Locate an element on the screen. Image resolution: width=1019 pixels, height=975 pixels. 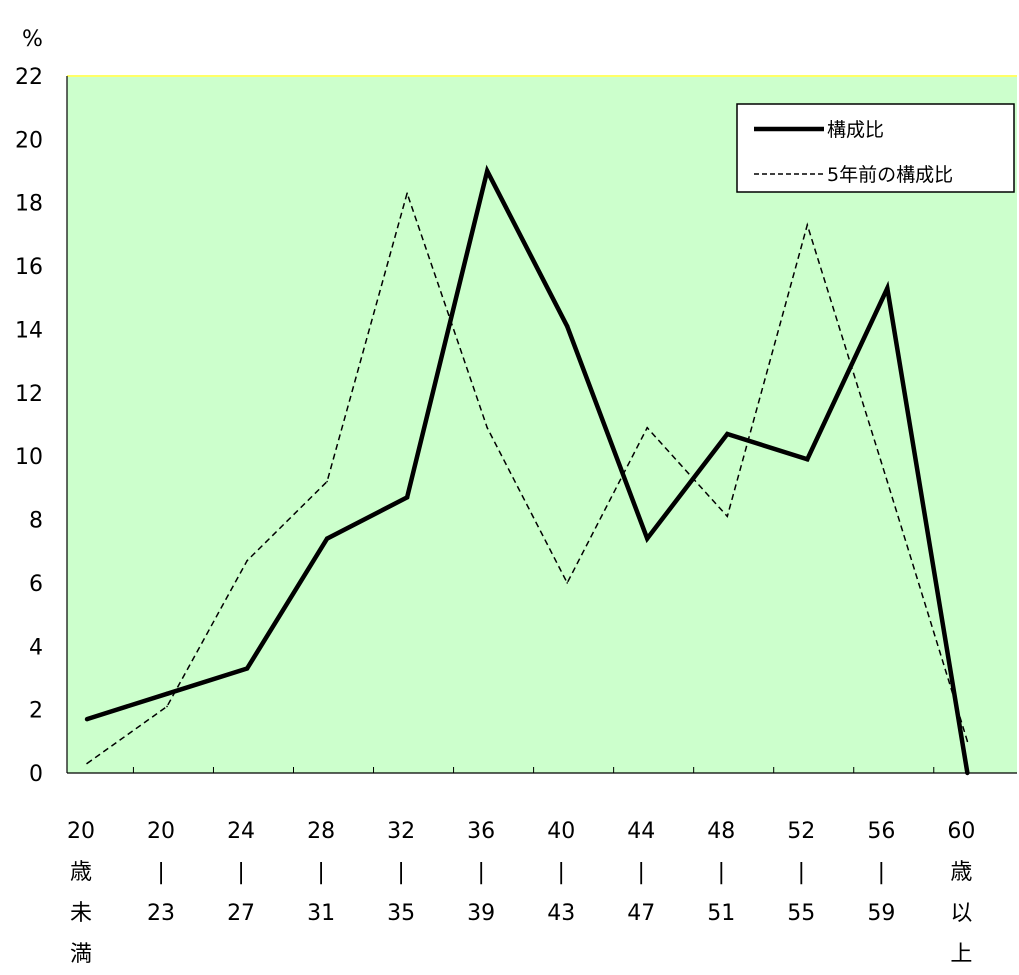
x-tick-label: 満 is located at coordinates (81, 954).